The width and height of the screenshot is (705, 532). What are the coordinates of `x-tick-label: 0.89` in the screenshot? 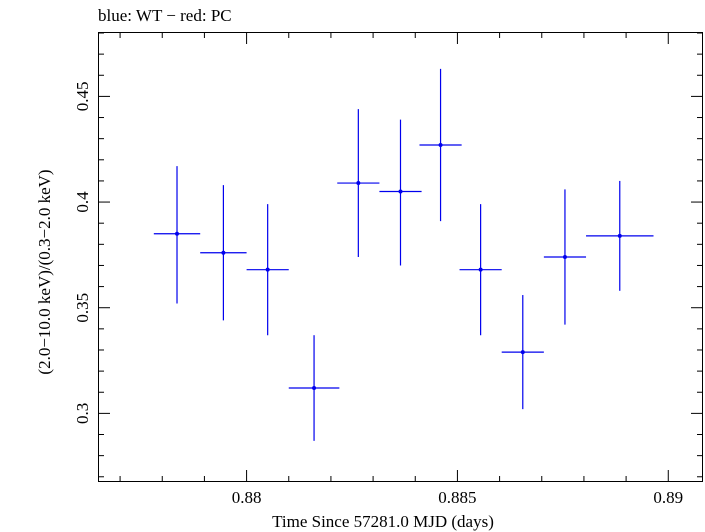 It's located at (668, 497).